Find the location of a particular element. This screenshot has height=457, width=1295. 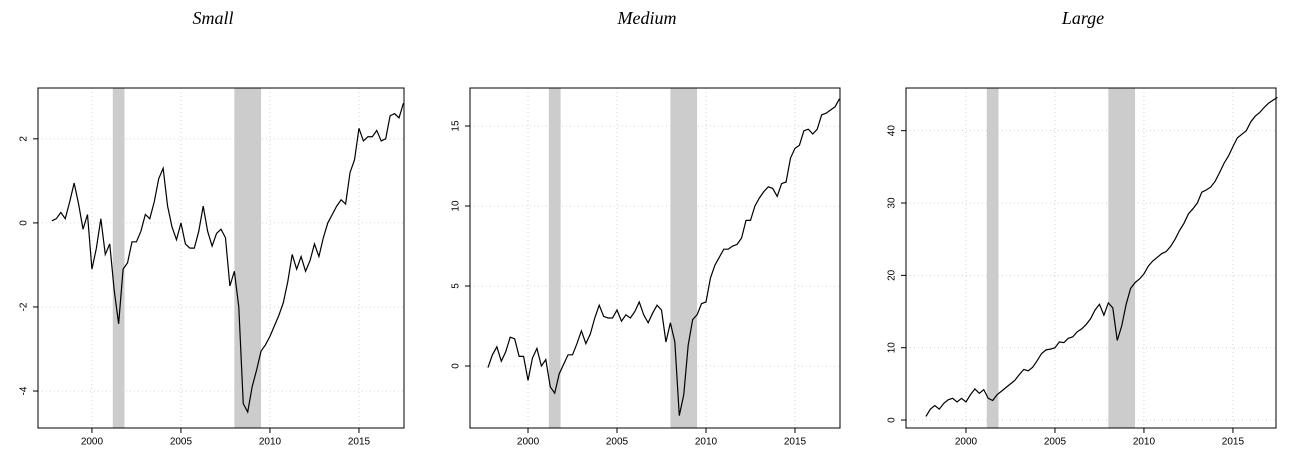

y-tick-label: 5 is located at coordinates (456, 286).